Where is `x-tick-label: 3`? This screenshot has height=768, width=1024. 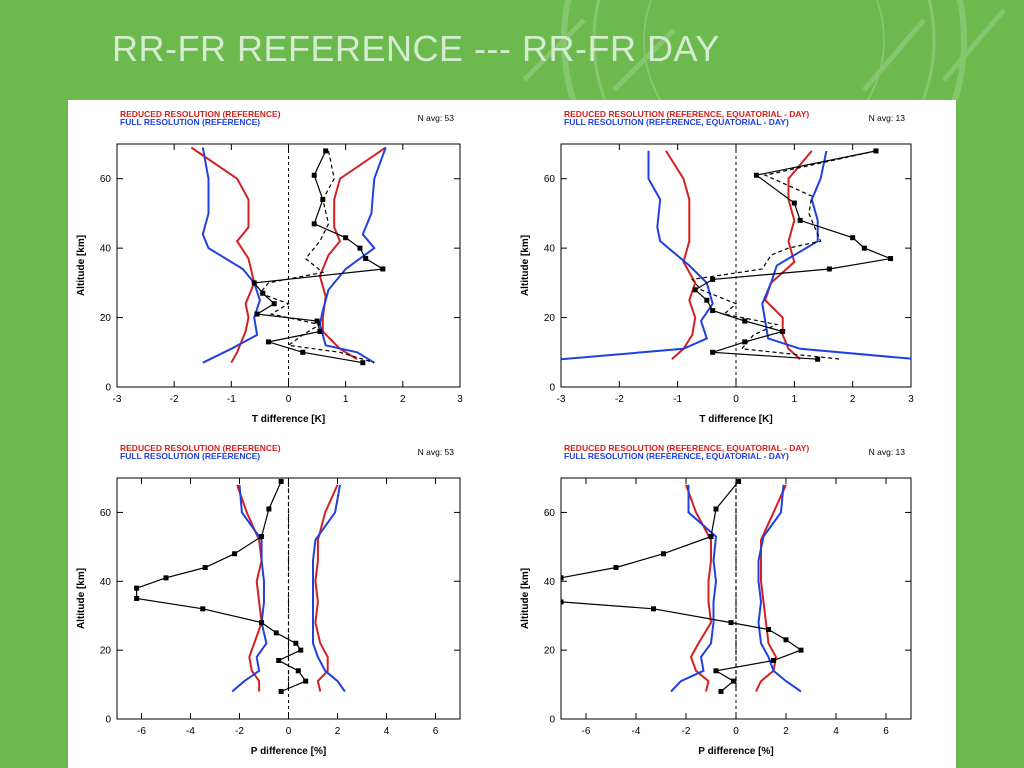
x-tick-label: 3 is located at coordinates (460, 399).